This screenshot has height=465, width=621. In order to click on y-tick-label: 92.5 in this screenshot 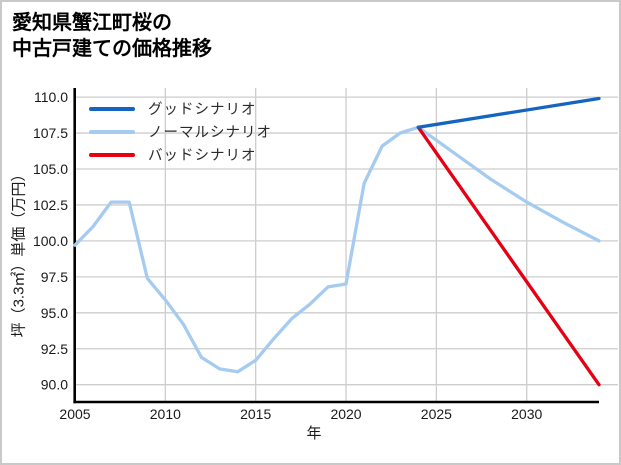, I will do `click(54, 349)`.